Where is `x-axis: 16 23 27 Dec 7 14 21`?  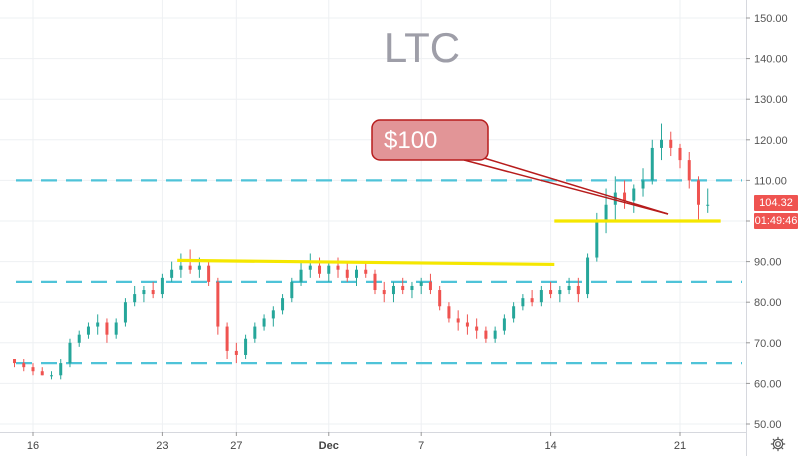 x-axis: 16 23 27 Dec 7 14 21 is located at coordinates (373, 442).